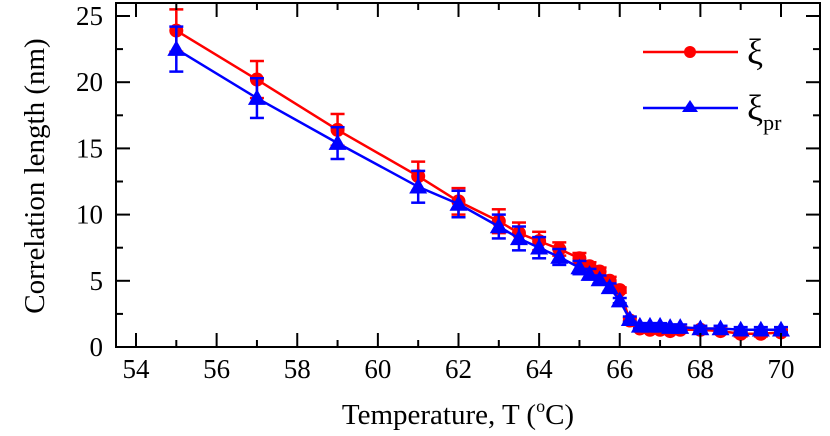  I want to click on y-tick-label: 15, so click(89, 148).